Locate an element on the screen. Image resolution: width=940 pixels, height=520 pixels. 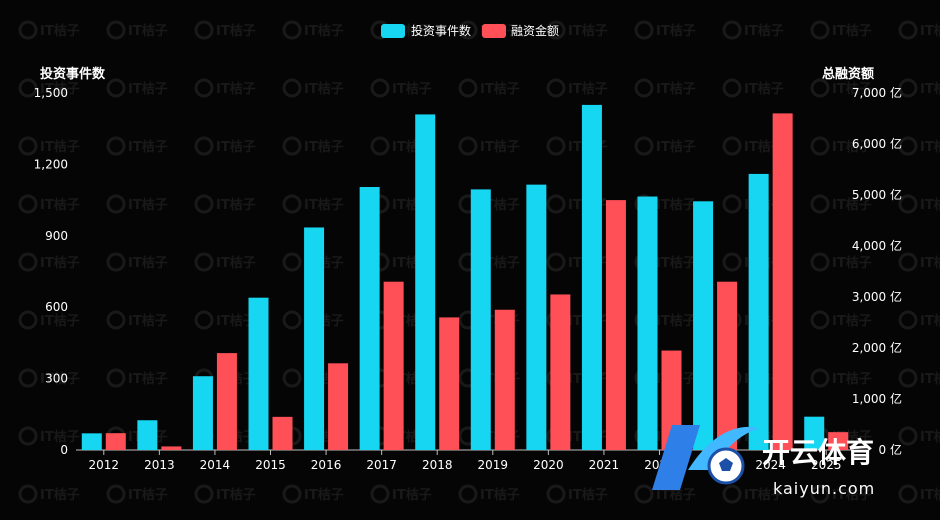
x-tick-label-2015: 2015 is located at coordinates (270, 465).